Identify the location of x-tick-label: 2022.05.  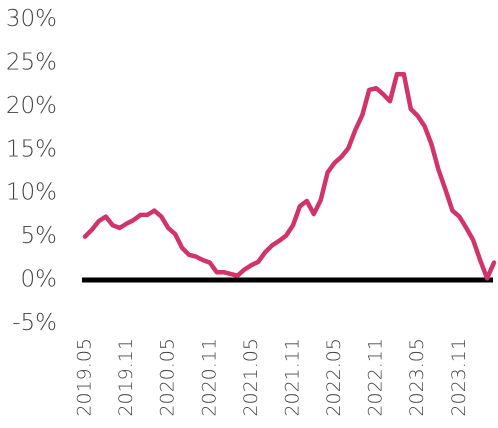
(334, 377).